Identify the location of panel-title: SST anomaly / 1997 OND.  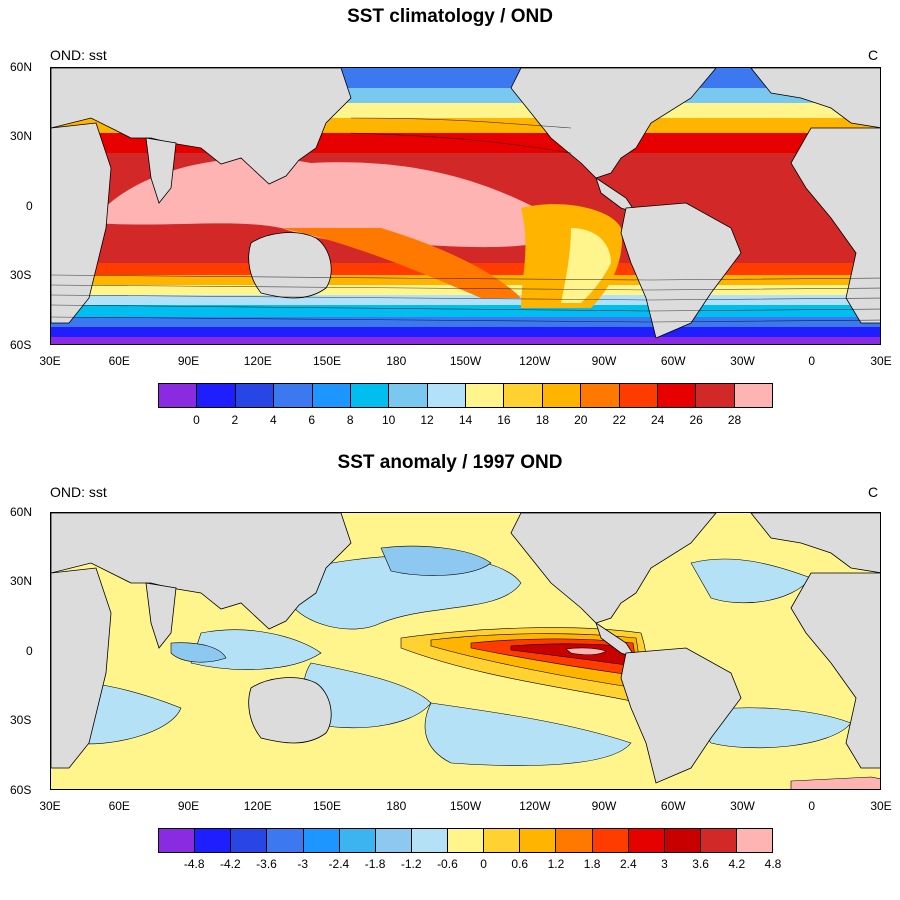
(450, 462).